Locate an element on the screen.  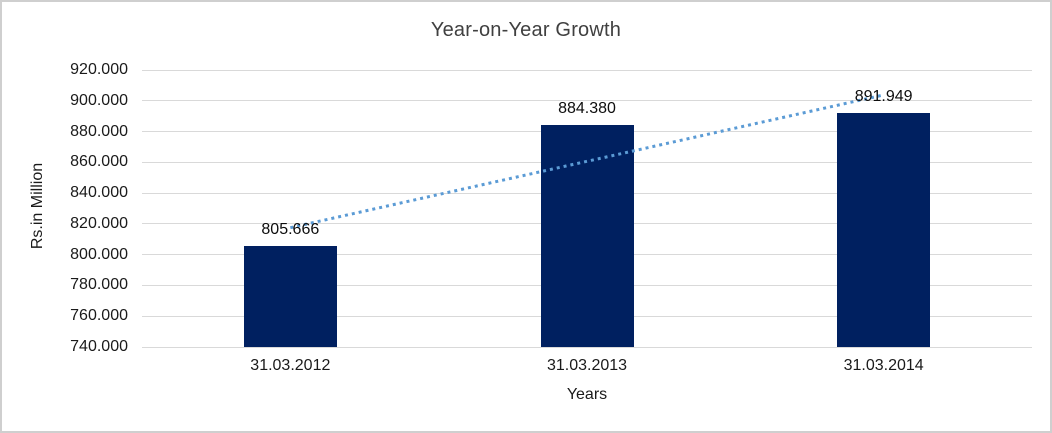
y-tick-label: 920.000 is located at coordinates (99, 69).